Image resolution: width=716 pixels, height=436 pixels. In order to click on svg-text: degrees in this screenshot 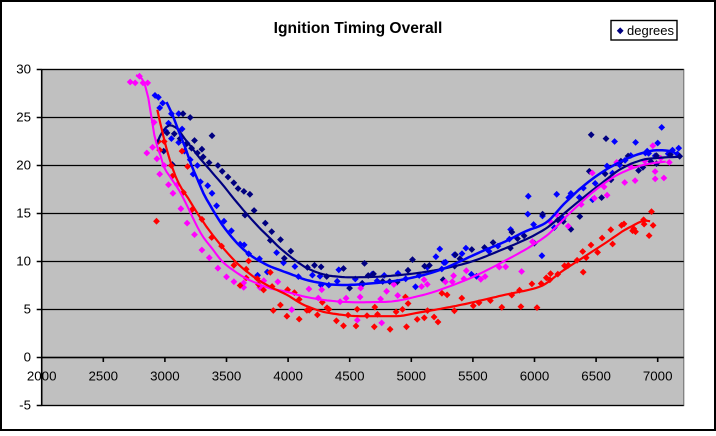, I will do `click(650, 30)`.